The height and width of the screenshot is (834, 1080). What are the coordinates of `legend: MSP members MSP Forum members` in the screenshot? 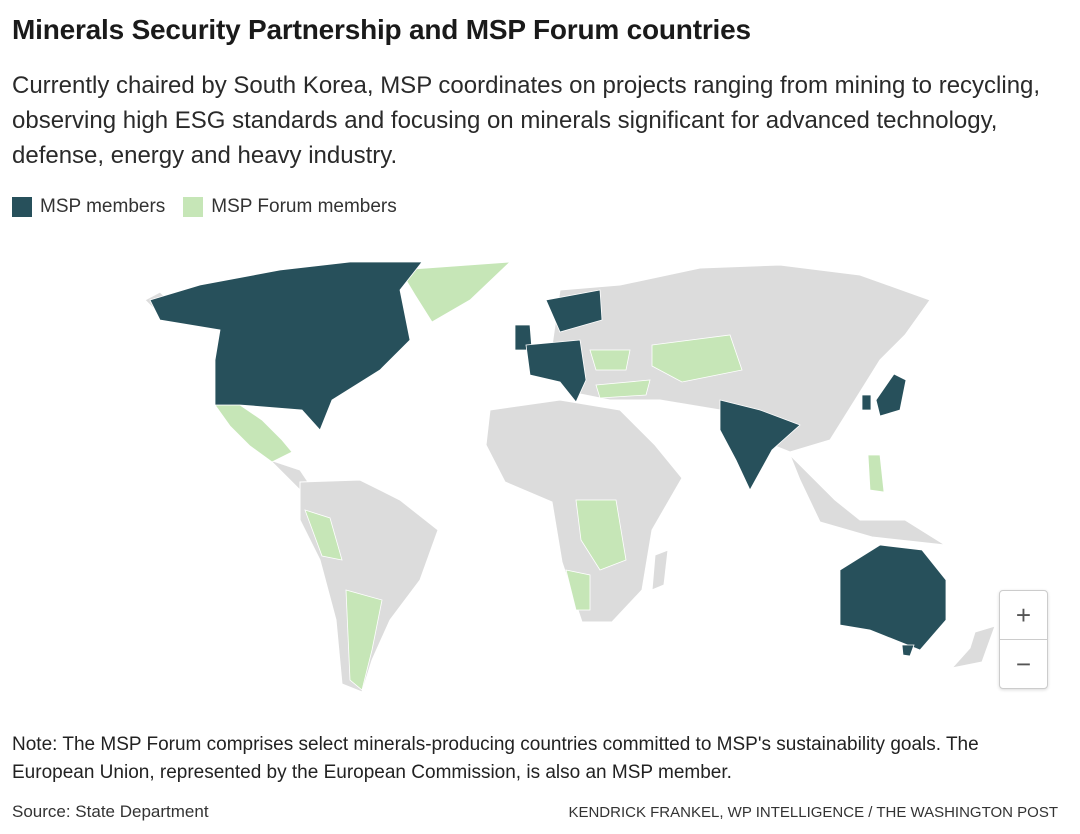 It's located at (204, 207).